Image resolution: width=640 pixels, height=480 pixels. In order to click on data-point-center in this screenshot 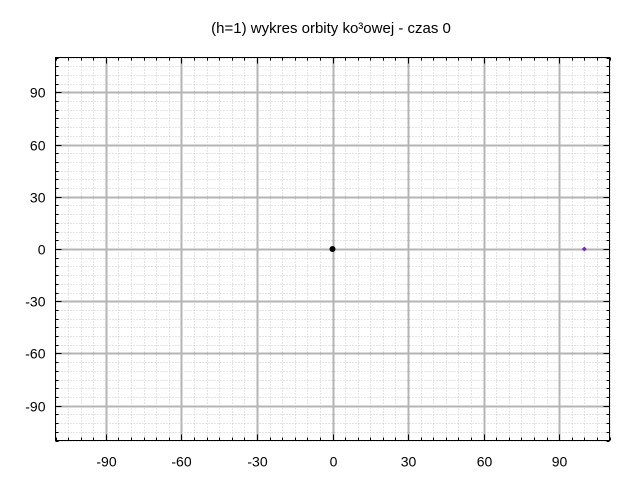, I will do `click(332, 249)`.